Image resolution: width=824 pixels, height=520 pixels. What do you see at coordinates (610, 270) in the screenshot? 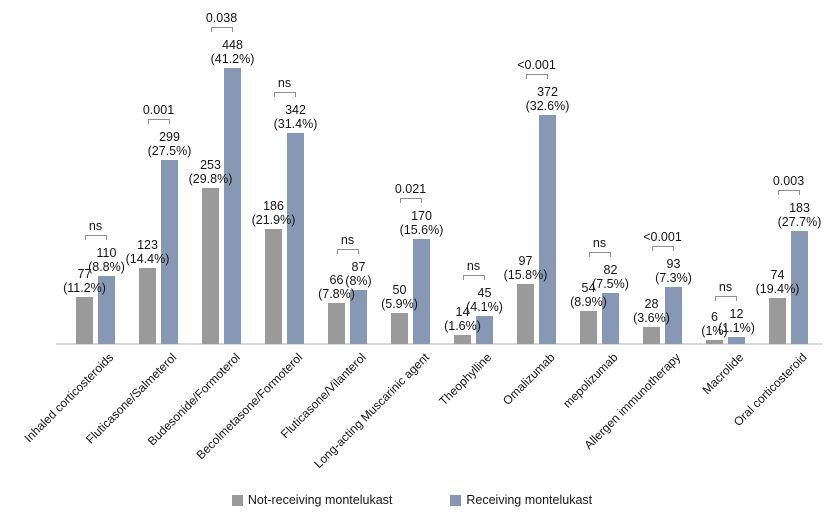
I see `bar-count-value: 82` at bounding box center [610, 270].